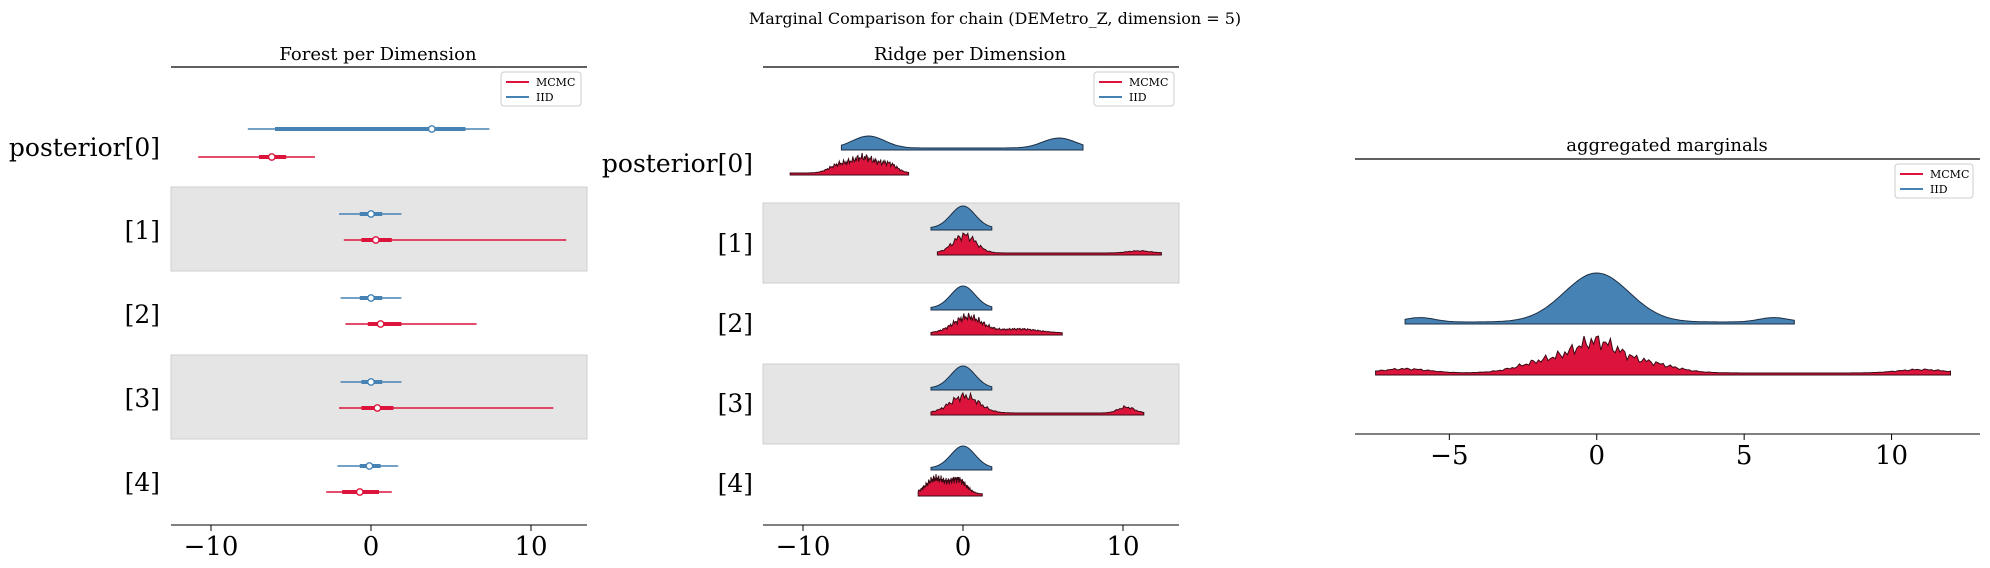  Describe the element at coordinates (1449, 456) in the screenshot. I see `x-tick-label: −5` at that location.